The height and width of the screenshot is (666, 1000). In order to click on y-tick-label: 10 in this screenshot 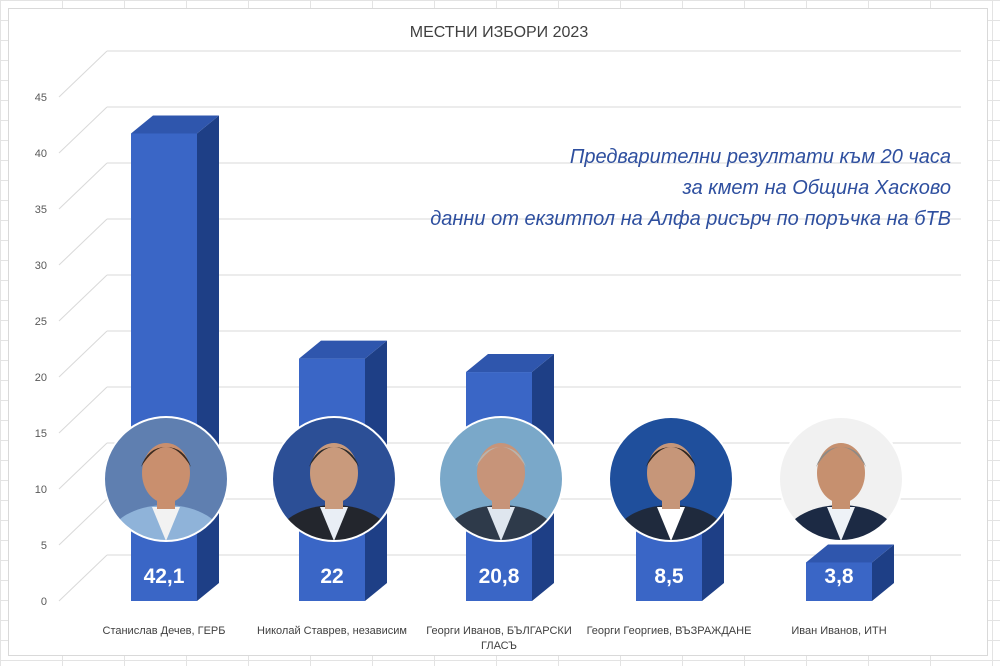, I will do `click(41, 490)`.